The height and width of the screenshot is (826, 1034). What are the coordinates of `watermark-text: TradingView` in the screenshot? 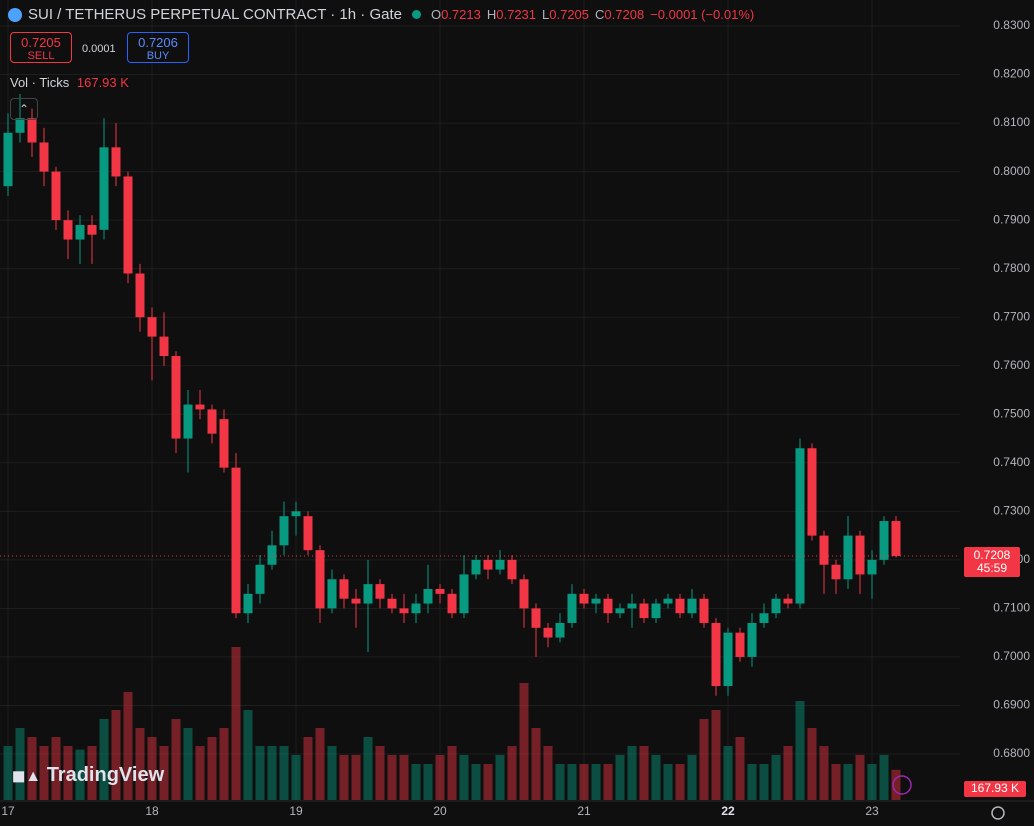 It's located at (105, 775).